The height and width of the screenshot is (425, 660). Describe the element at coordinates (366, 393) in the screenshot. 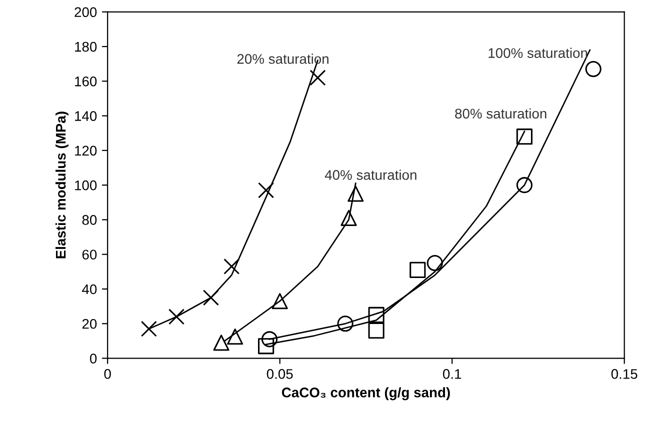

I see `x-axis-title: CaCO₃ content (g/g sand)` at that location.